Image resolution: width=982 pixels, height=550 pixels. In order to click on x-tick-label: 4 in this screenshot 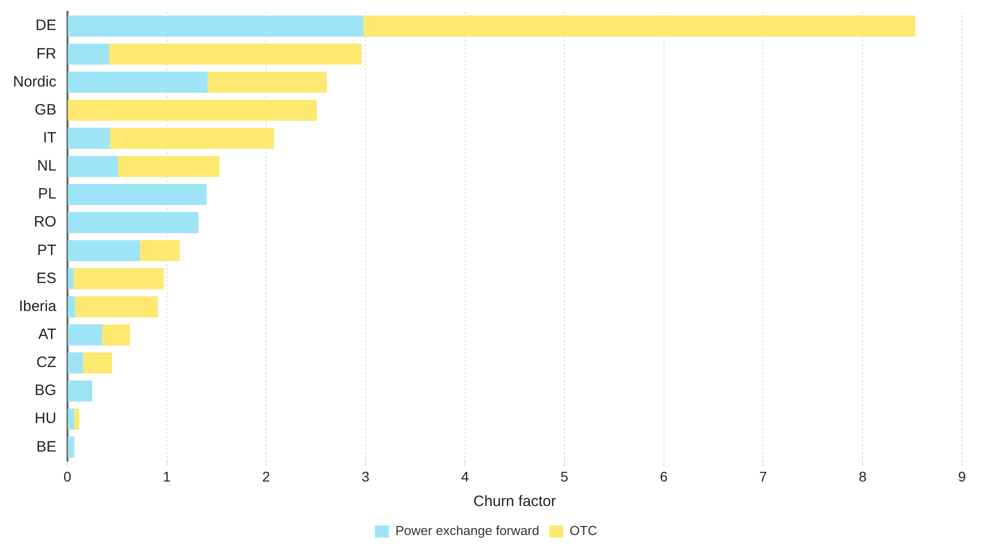, I will do `click(465, 476)`.